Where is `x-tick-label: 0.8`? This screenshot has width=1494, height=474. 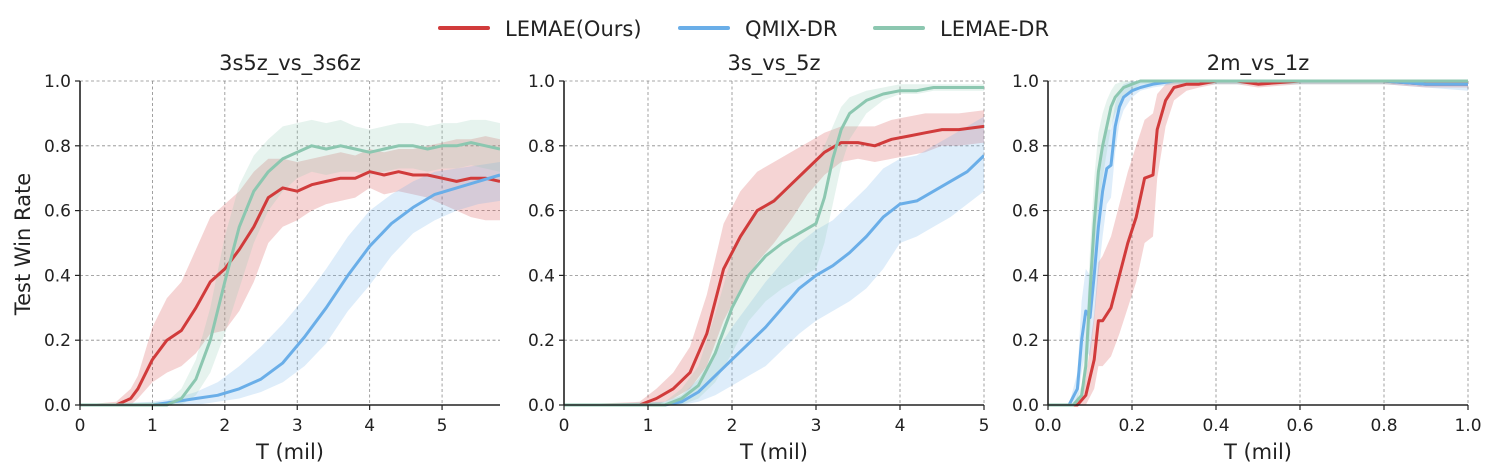 x-tick-label: 0.8 is located at coordinates (1383, 426).